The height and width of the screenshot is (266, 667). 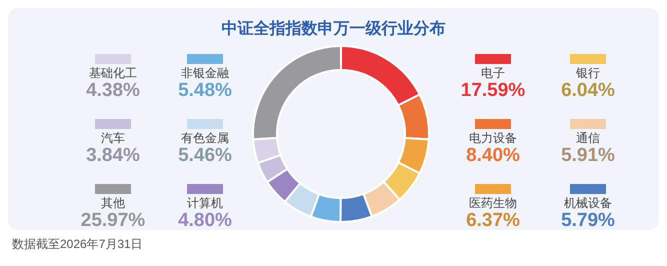 What do you see at coordinates (588, 91) in the screenshot?
I see `data-label: 6.04%` at bounding box center [588, 91].